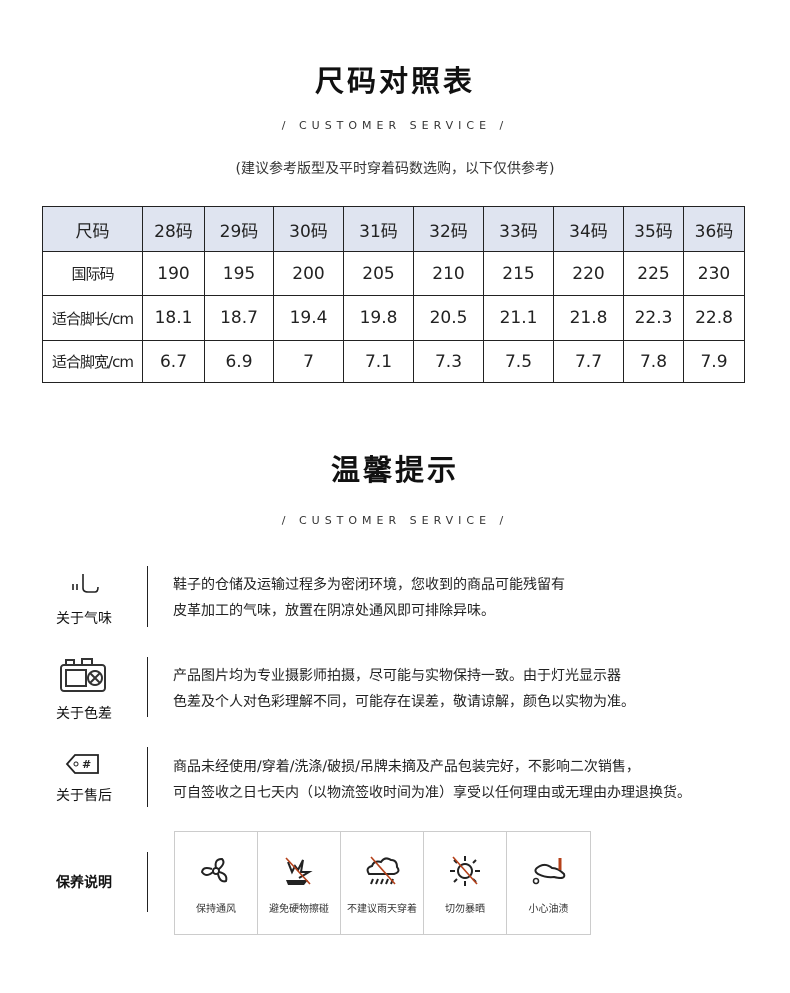 The height and width of the screenshot is (993, 790). Describe the element at coordinates (82, 677) in the screenshot. I see `camera-icon` at that location.